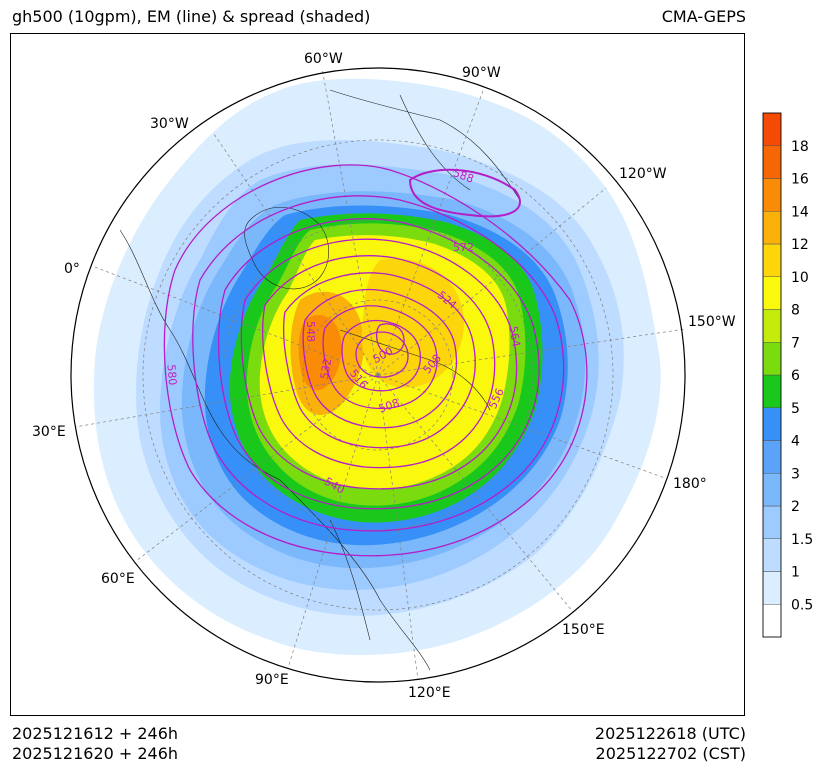 This screenshot has height=776, width=827. I want to click on contour-label: 564, so click(514, 336).